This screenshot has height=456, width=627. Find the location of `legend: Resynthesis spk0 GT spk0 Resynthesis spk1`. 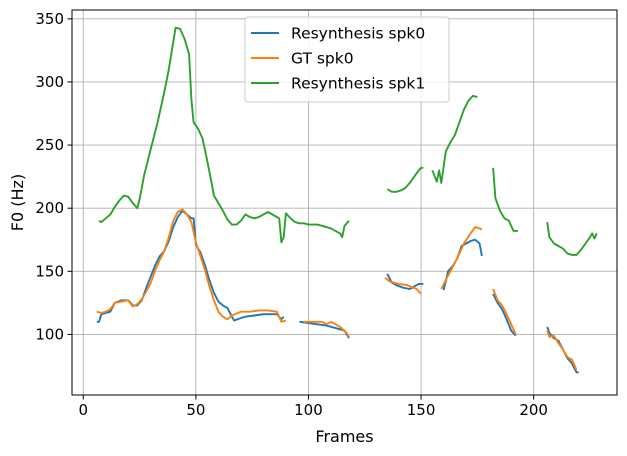

legend: Resynthesis spk0 GT spk0 Resynthesis spk1 is located at coordinates (347, 59).